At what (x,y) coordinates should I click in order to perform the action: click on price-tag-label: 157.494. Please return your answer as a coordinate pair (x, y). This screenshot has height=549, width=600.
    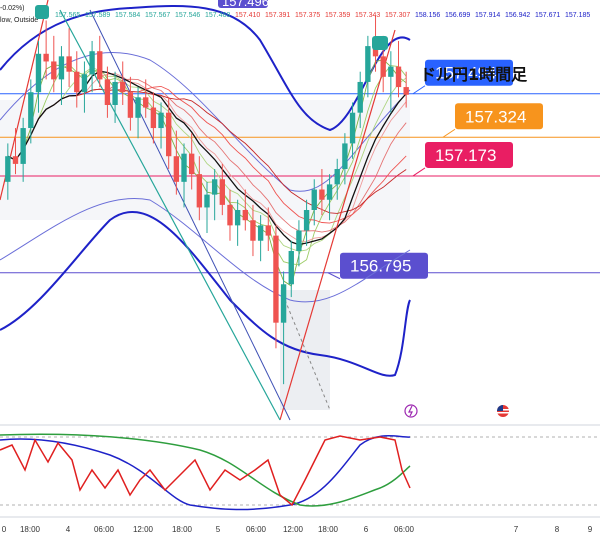
    Looking at the image, I should click on (465, 73).